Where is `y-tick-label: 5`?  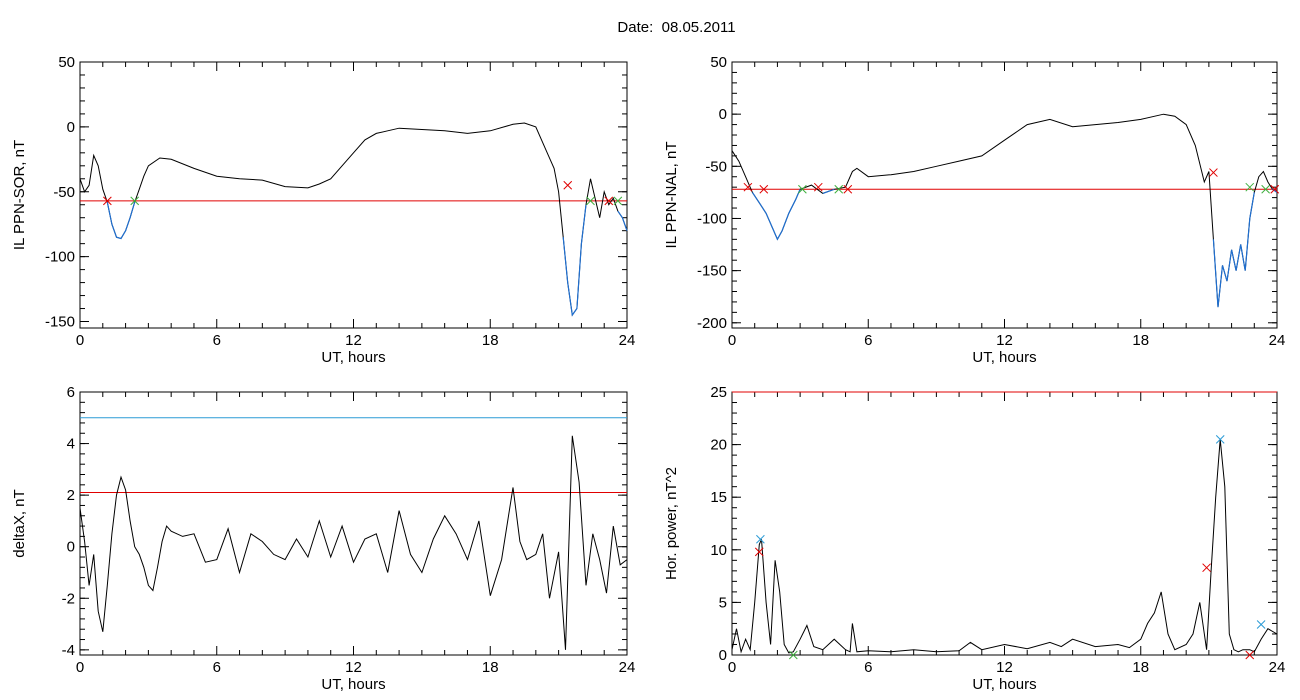
y-tick-label: 5 is located at coordinates (723, 602).